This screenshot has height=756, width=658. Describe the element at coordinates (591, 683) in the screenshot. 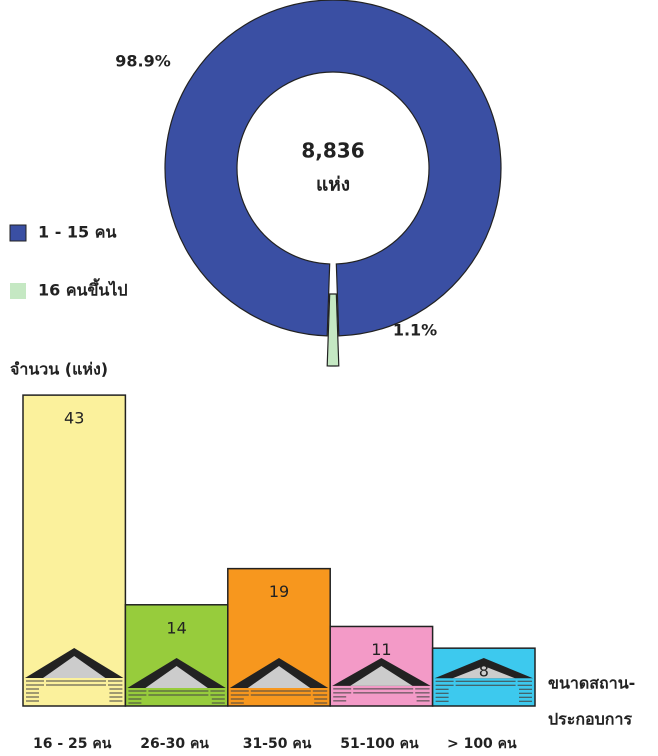

I see `x-axis-label: ขนาดสถาน-` at that location.